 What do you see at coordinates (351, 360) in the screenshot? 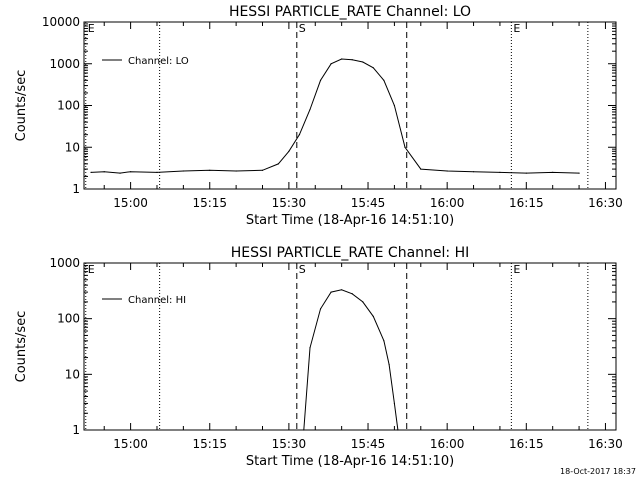
I see `series-line` at bounding box center [351, 360].